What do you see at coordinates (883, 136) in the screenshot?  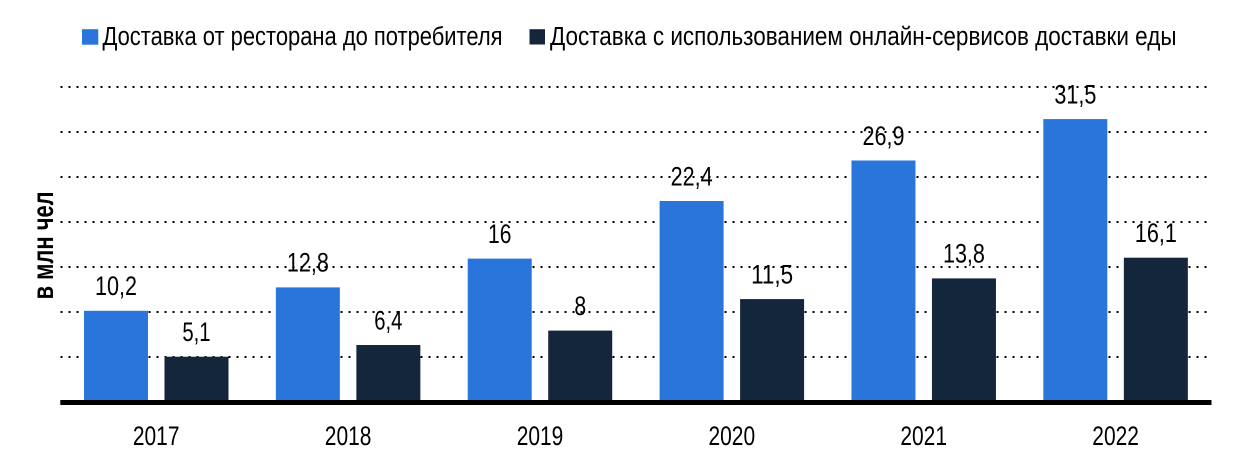 I see `svg-text: 26,9` at bounding box center [883, 136].